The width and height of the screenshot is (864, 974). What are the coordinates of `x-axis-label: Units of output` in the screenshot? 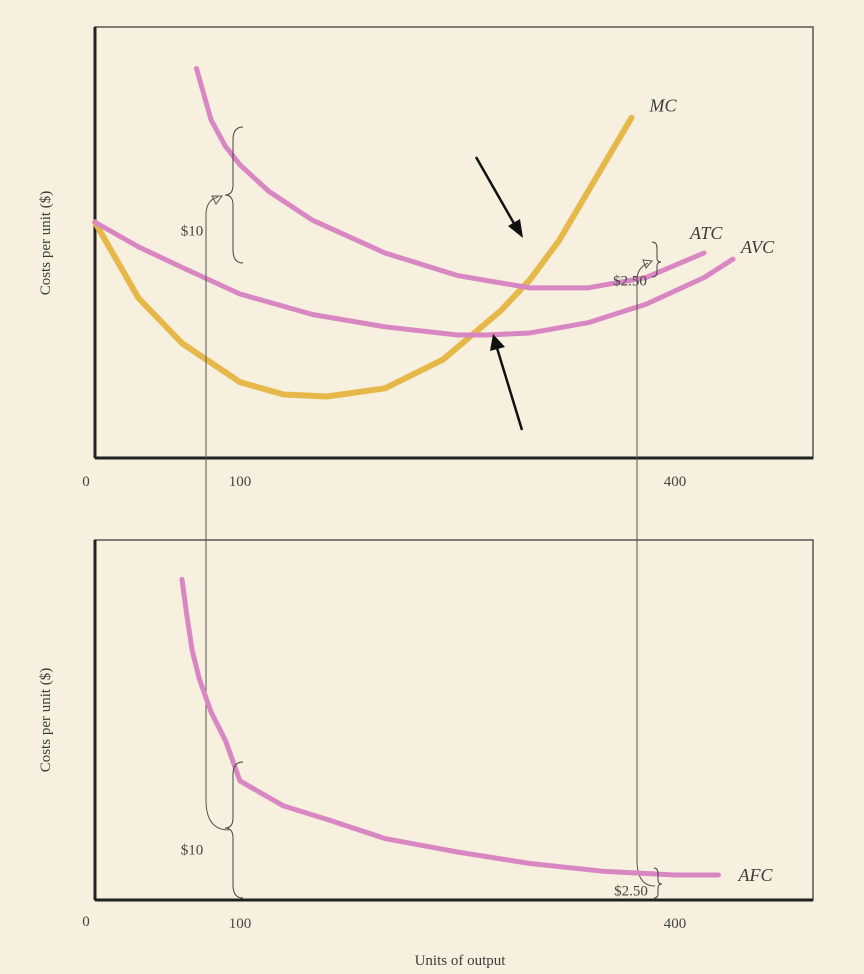 It's located at (461, 961).